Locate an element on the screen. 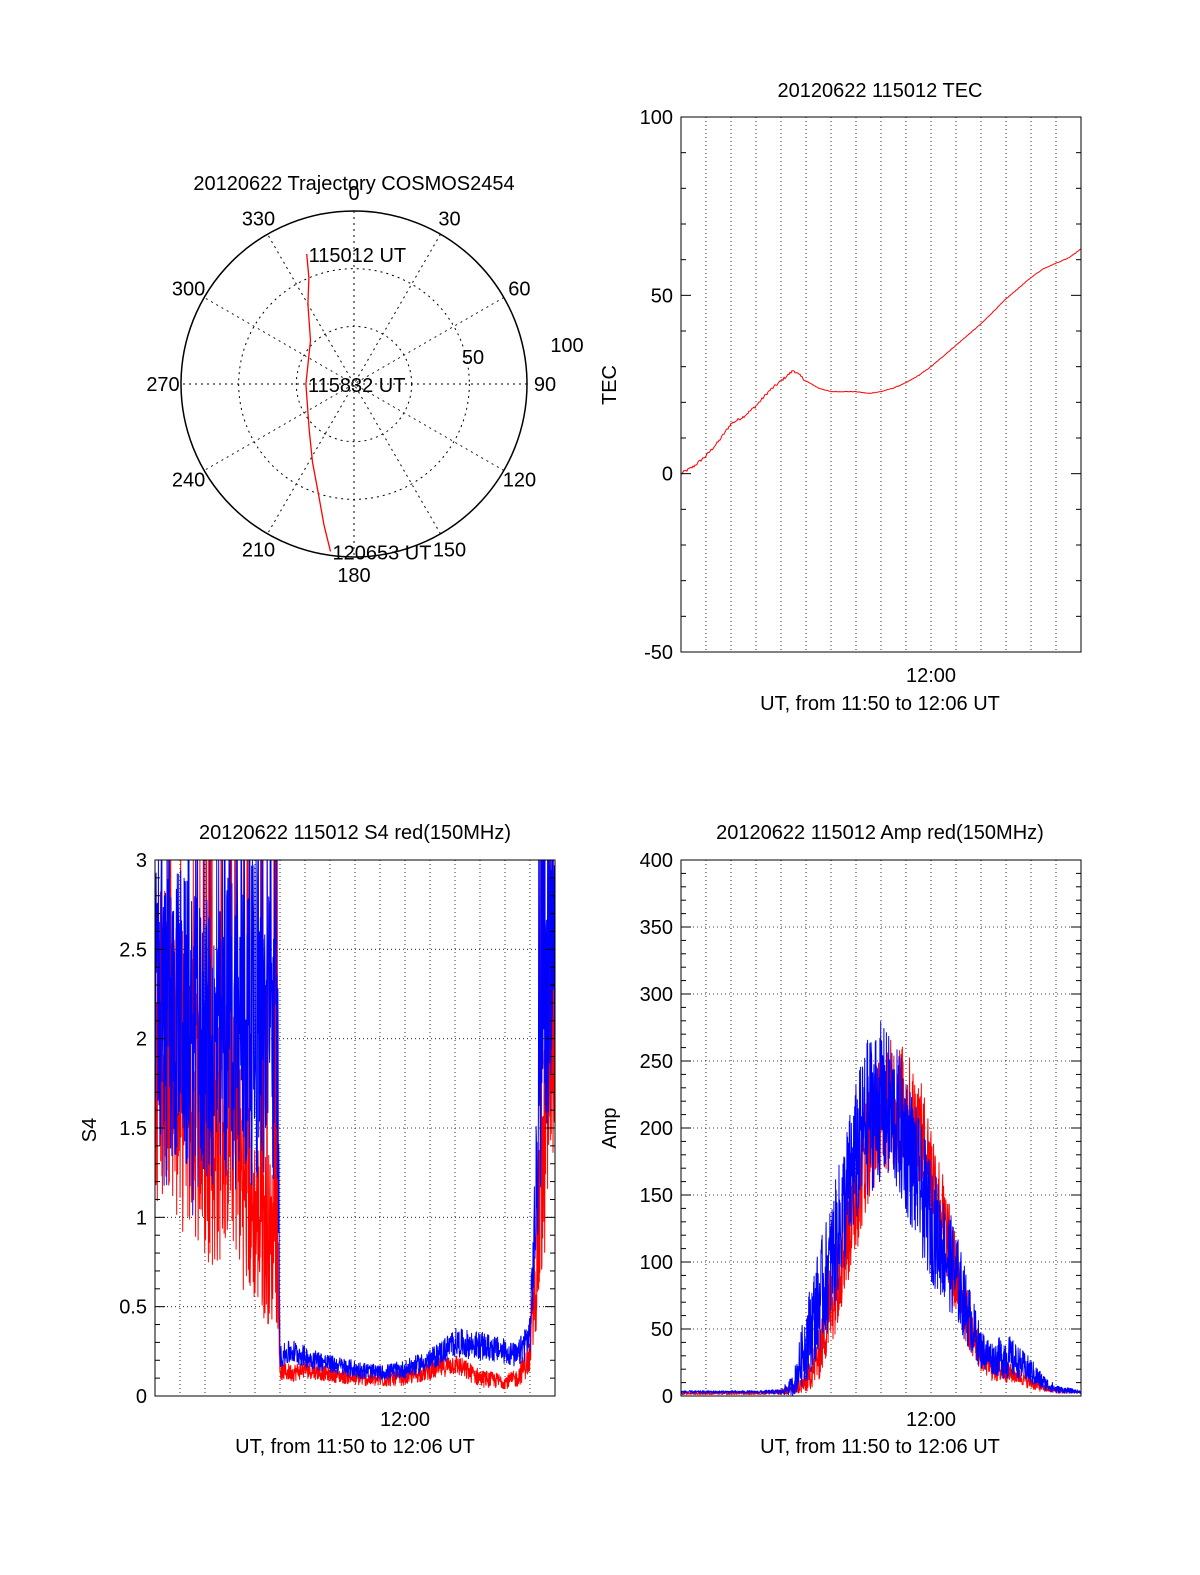  trajectory-title: 20120622 Trajectory COSMOS2454 is located at coordinates (353, 184).